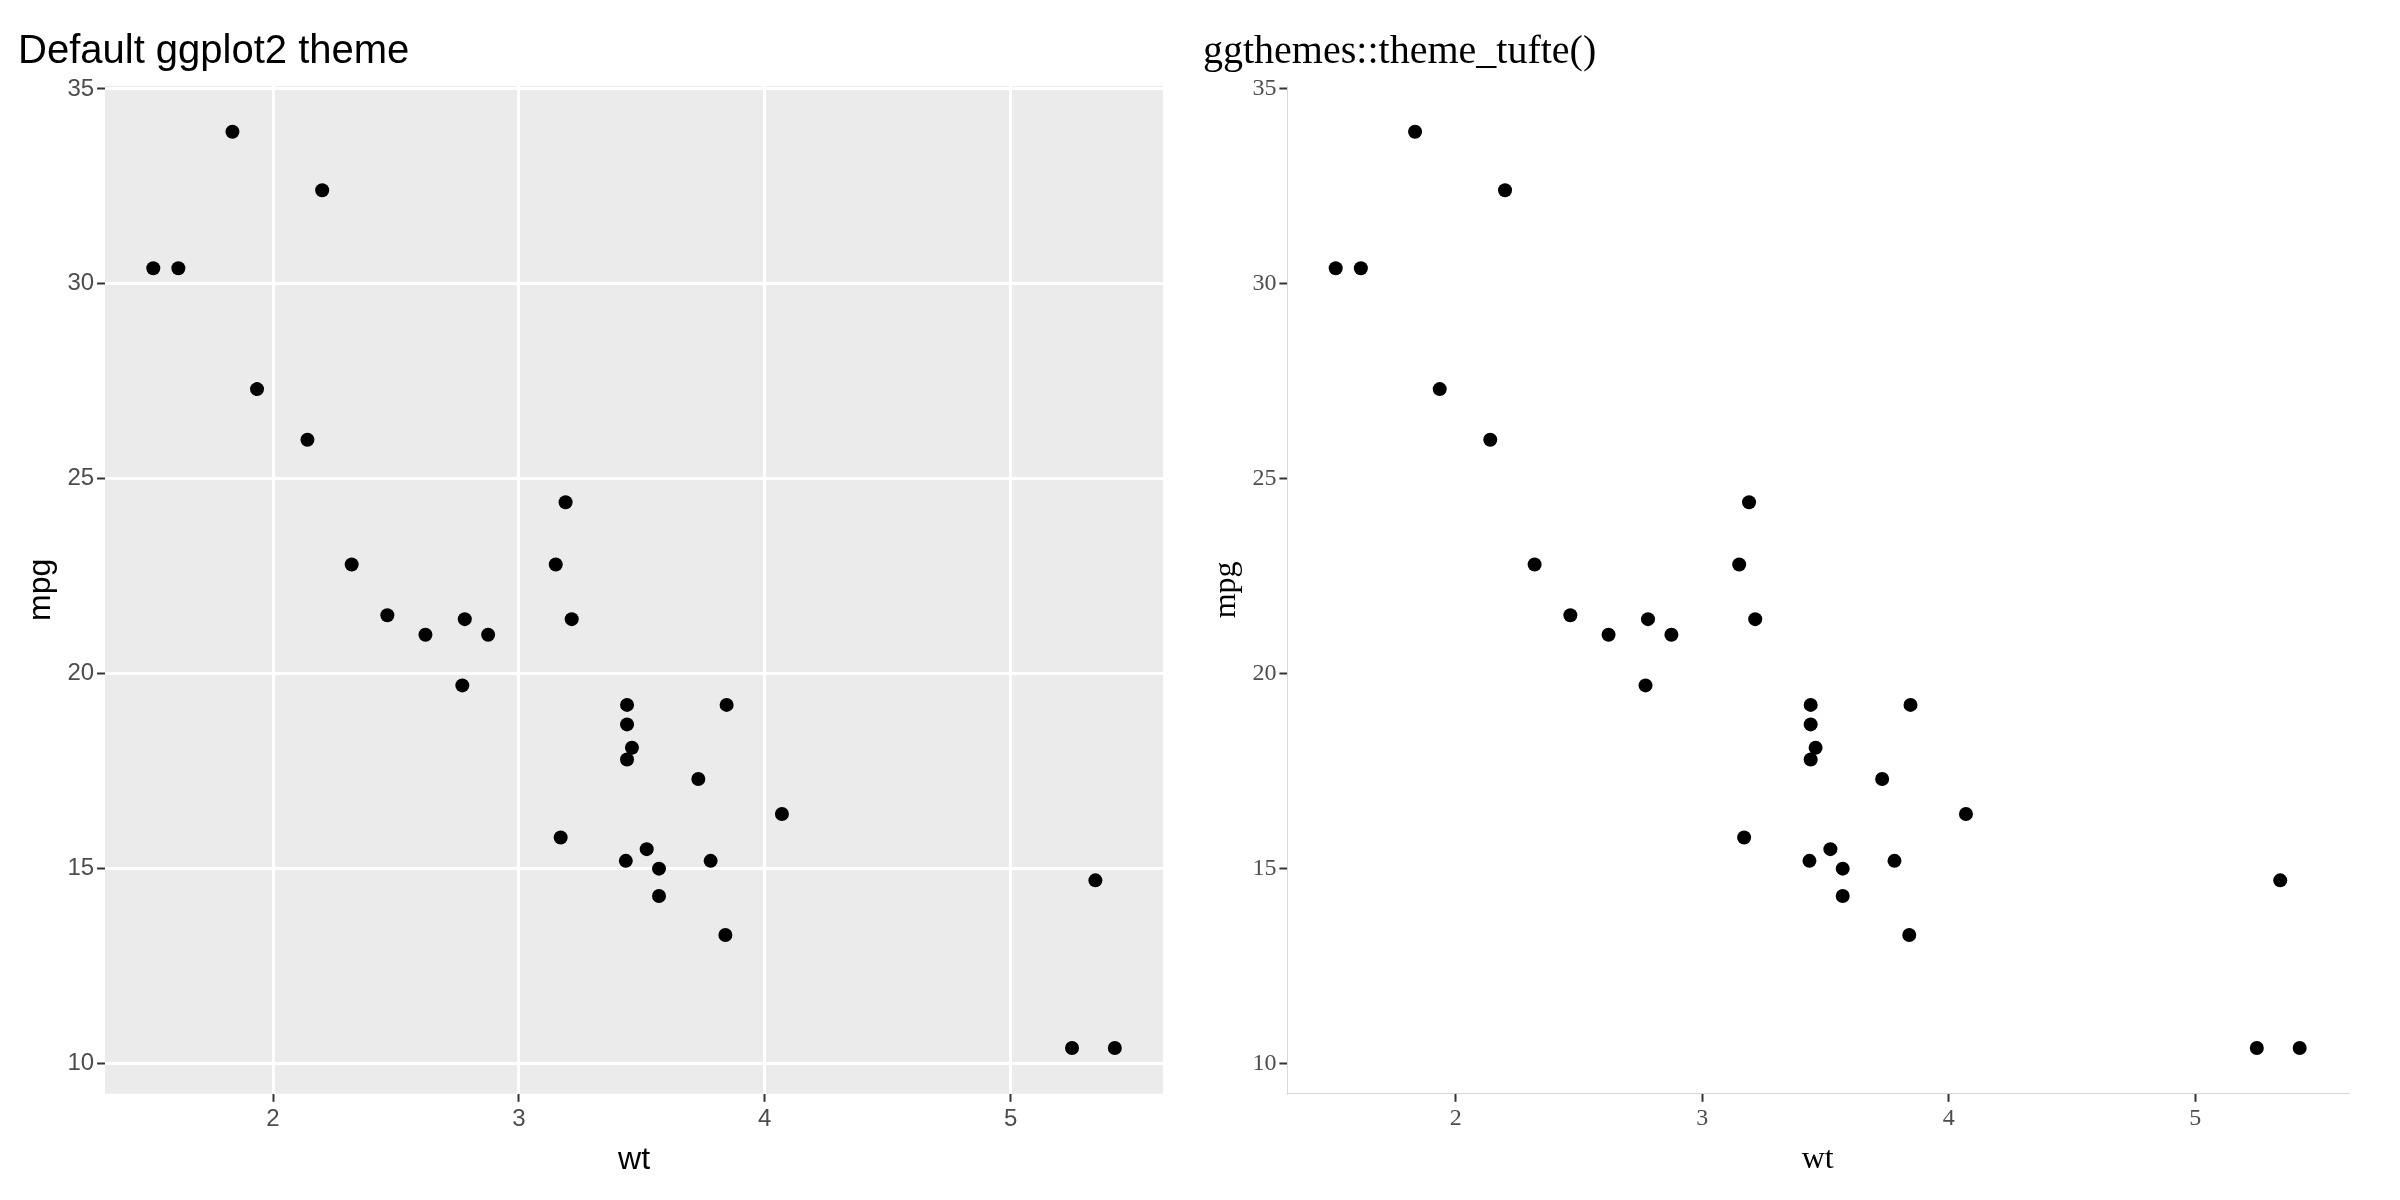 This screenshot has width=2400, height=1200. I want to click on chart-title: Default ggplot2 theme, so click(214, 49).